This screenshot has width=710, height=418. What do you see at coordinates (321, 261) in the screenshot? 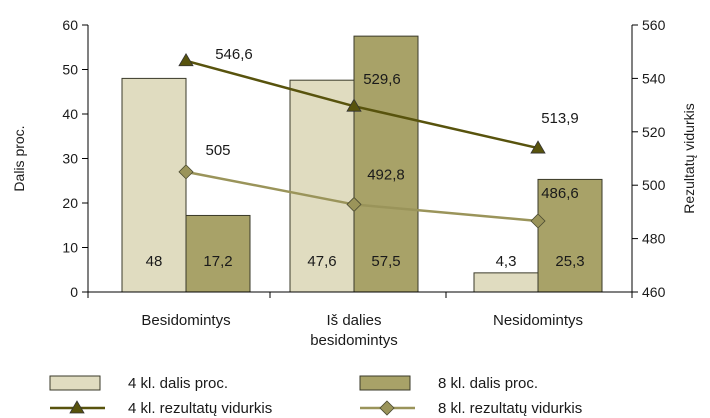
I see `bar-data-label: 47,6` at bounding box center [321, 261].